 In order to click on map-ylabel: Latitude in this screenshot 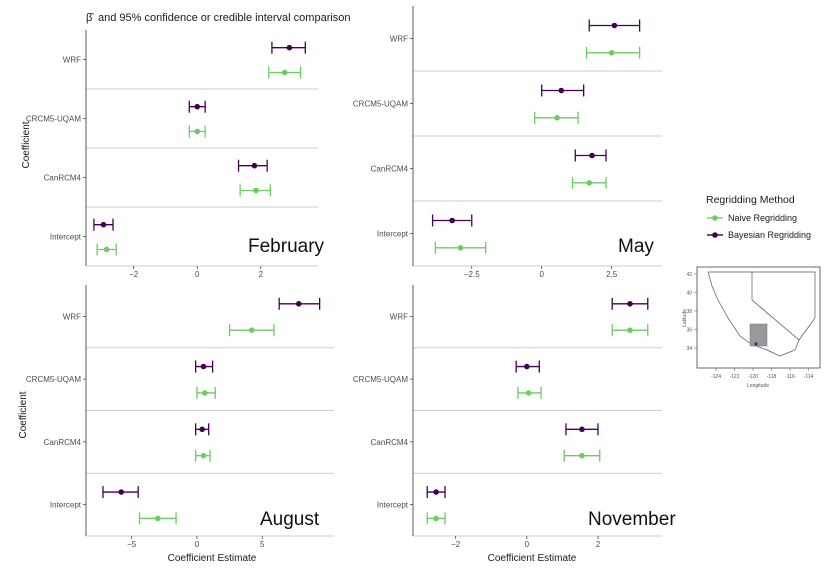, I will do `click(685, 318)`.